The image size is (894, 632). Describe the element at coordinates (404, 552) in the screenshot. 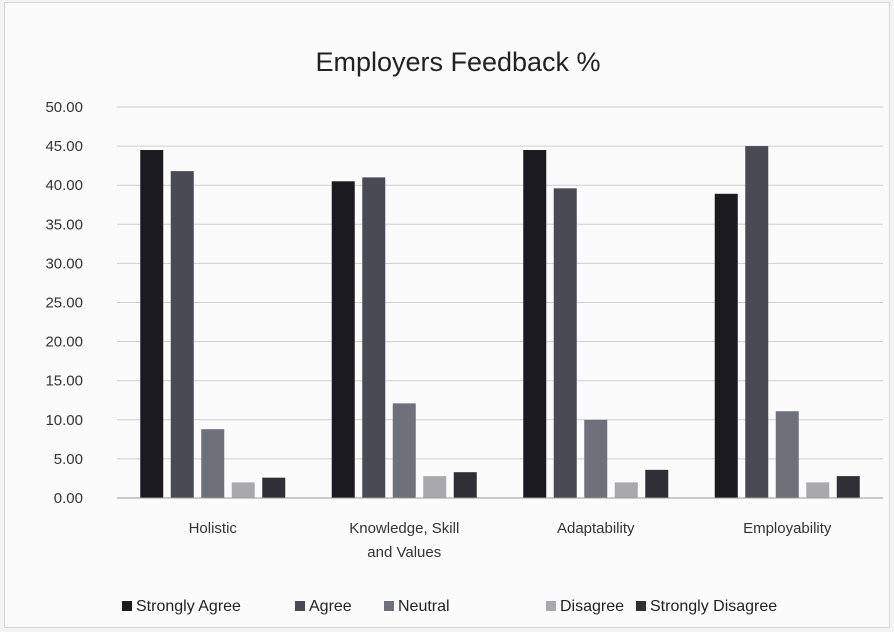

I see `x-category-label: and Values` at that location.